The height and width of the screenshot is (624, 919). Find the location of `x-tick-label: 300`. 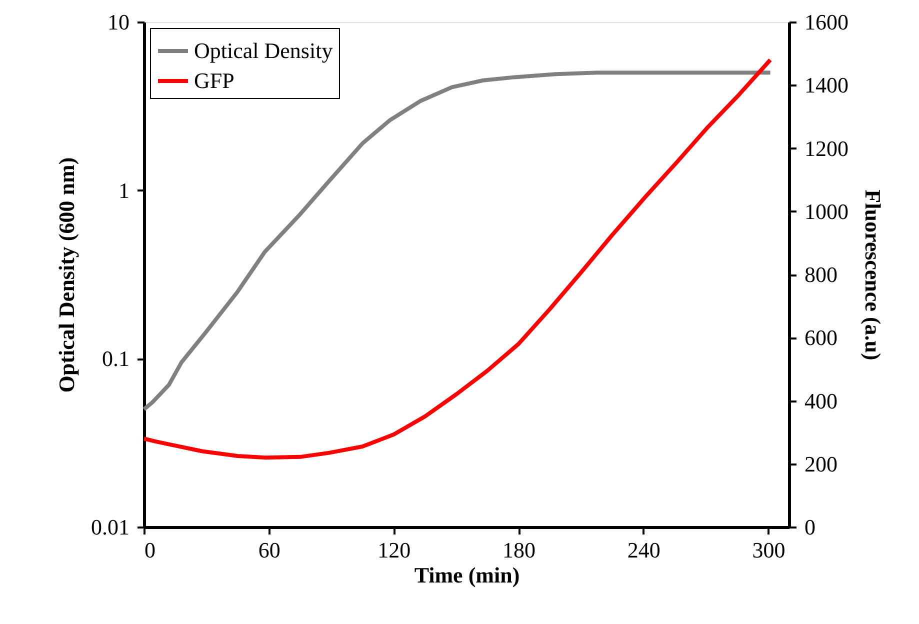

x-tick-label: 300 is located at coordinates (769, 550).